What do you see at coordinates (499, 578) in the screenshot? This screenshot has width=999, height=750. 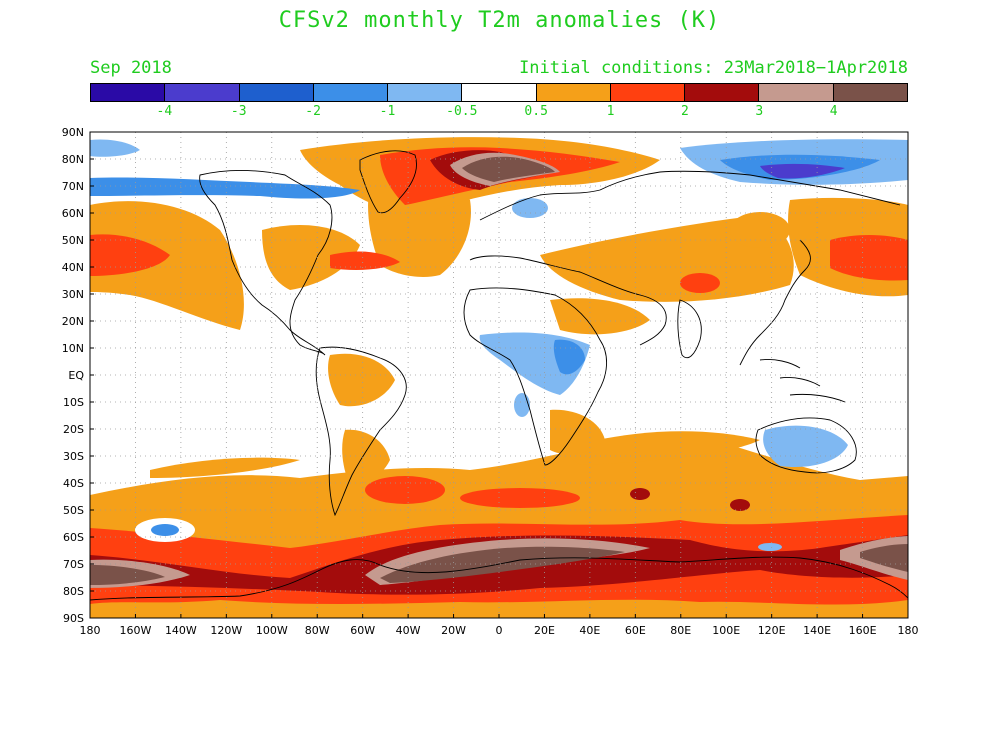 I see `antarctica-coastline` at bounding box center [499, 578].